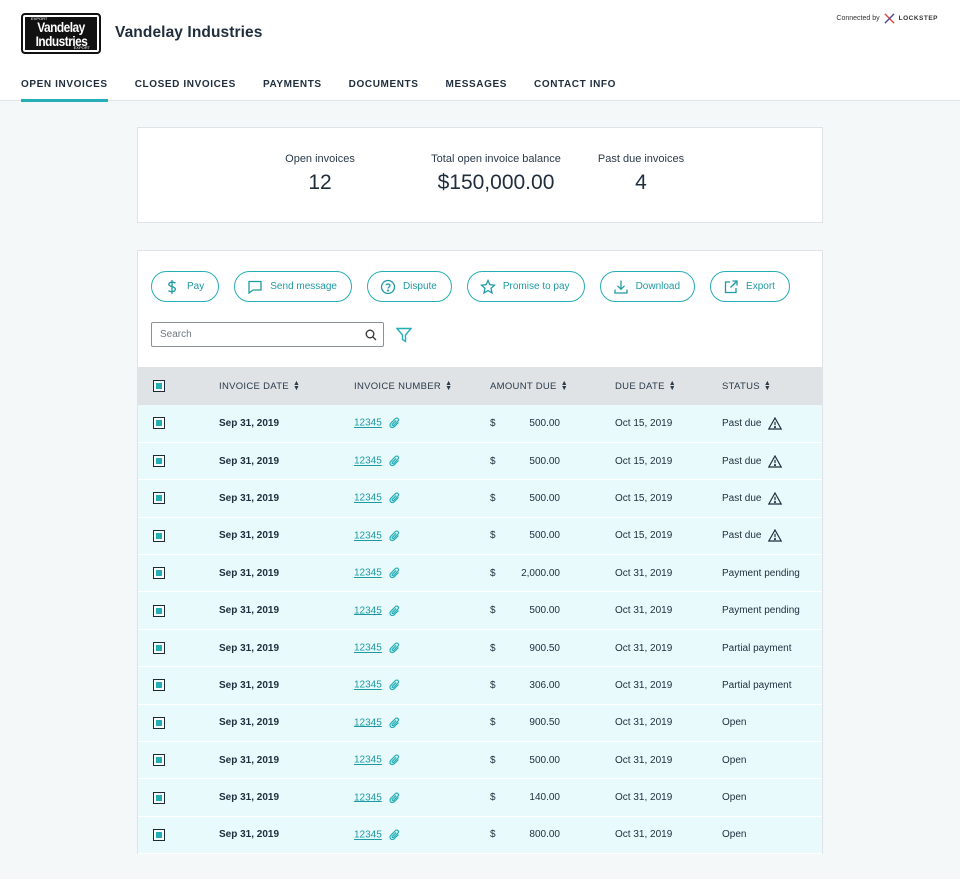 Image resolution: width=960 pixels, height=879 pixels. Describe the element at coordinates (575, 84) in the screenshot. I see `tab-contact-info: CONTACT INFO` at that location.